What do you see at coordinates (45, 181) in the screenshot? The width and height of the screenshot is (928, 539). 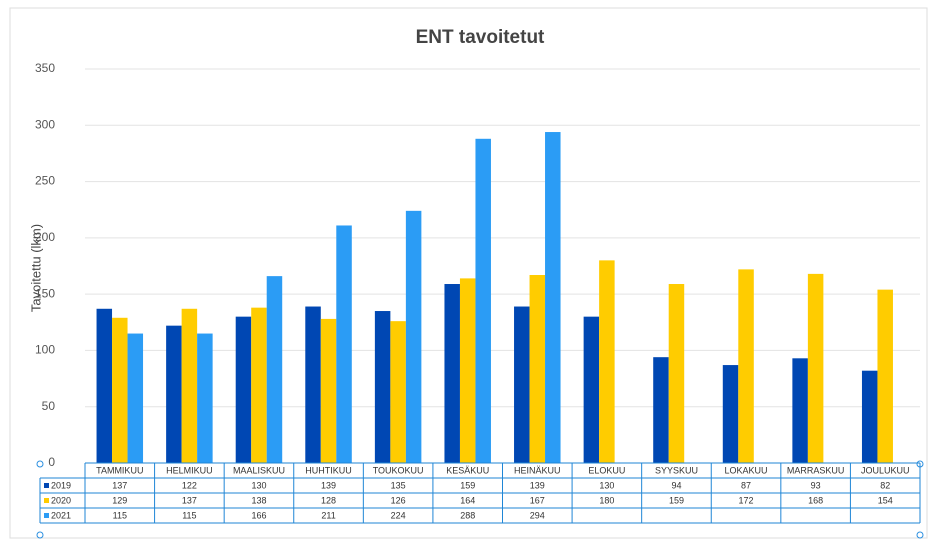 I see `y-tick-label: 250` at bounding box center [45, 181].